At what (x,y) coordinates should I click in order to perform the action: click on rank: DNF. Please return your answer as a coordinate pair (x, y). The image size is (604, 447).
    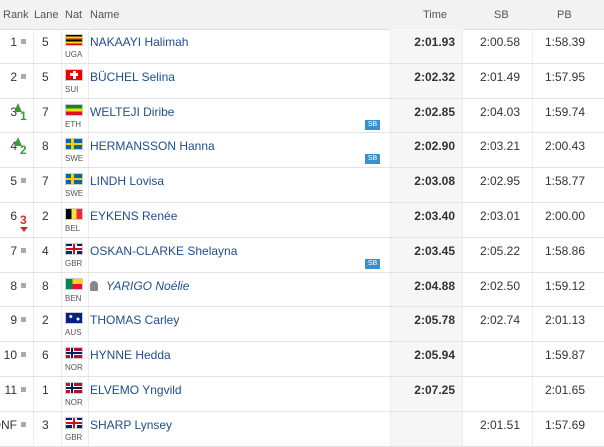
    Looking at the image, I should click on (8, 424).